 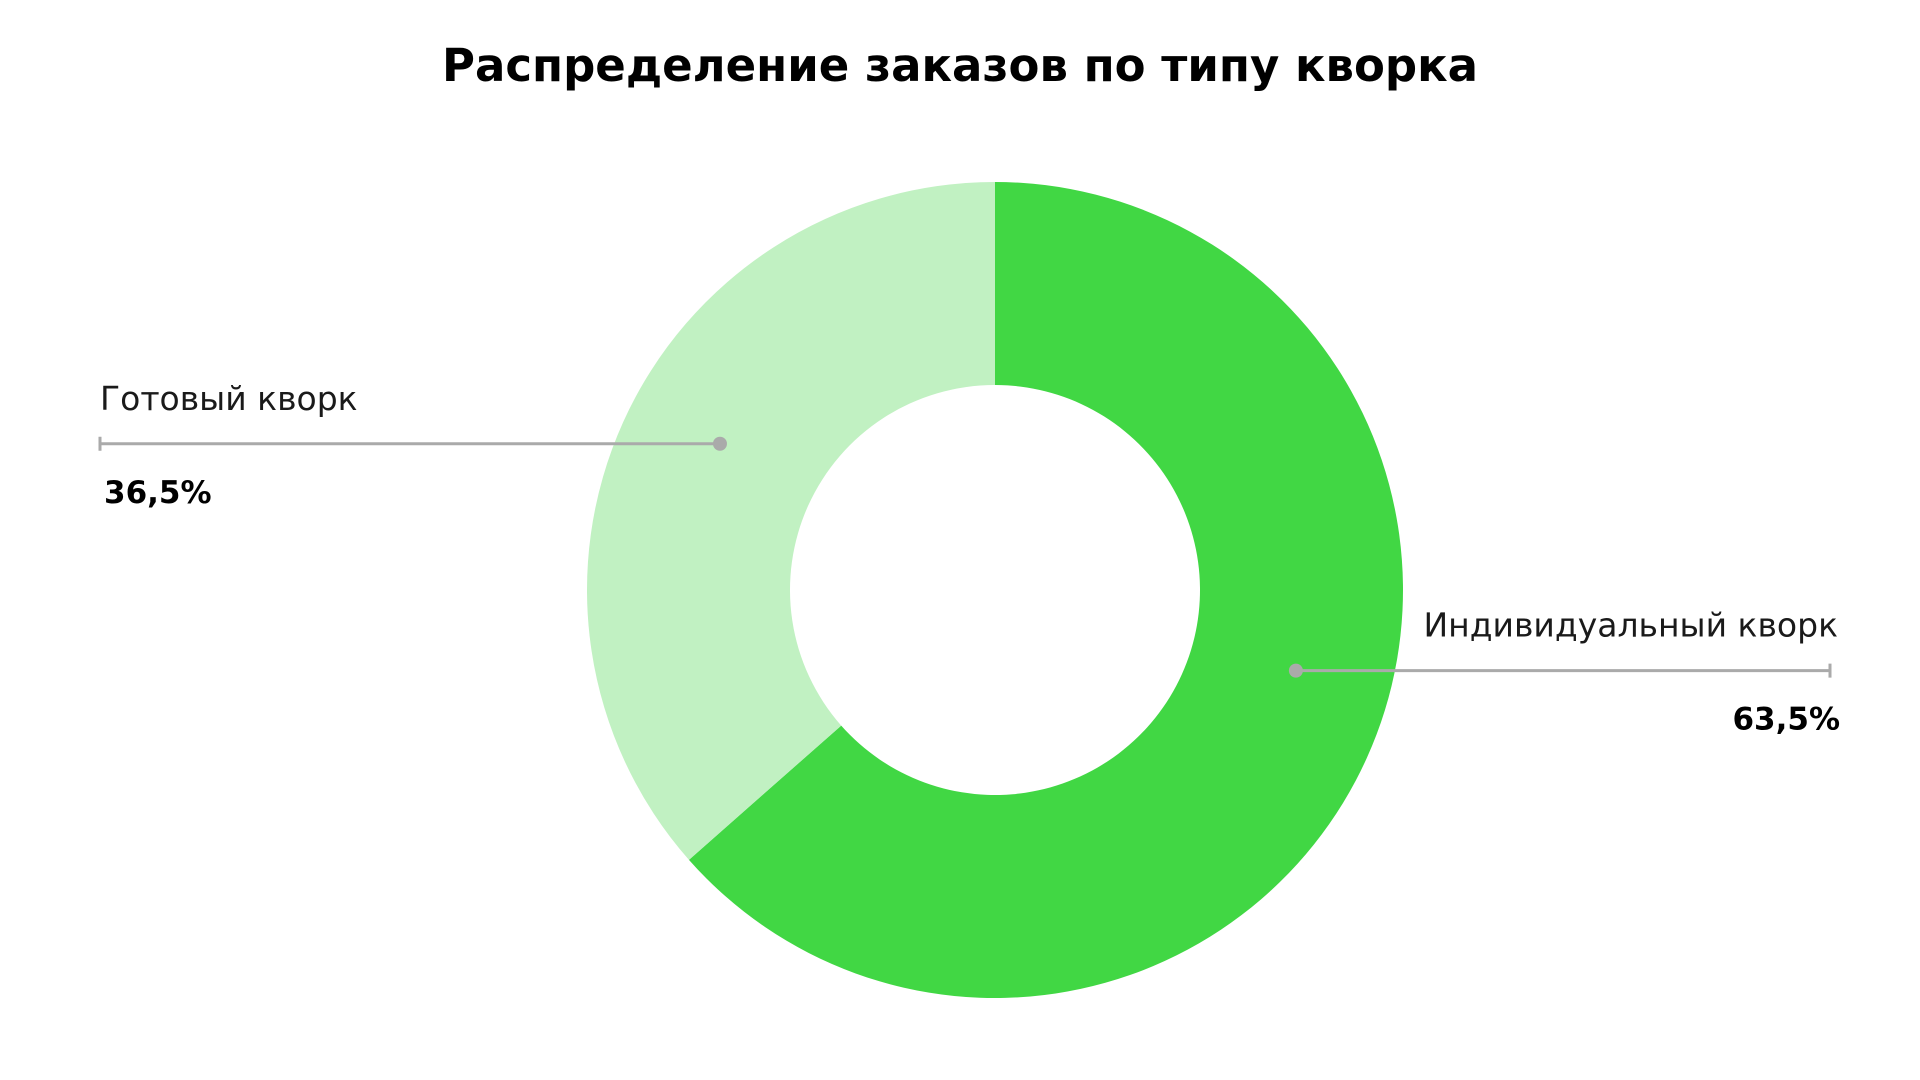 I want to click on slice-name-label: Индивидуальный кворк, so click(x=1630, y=625).